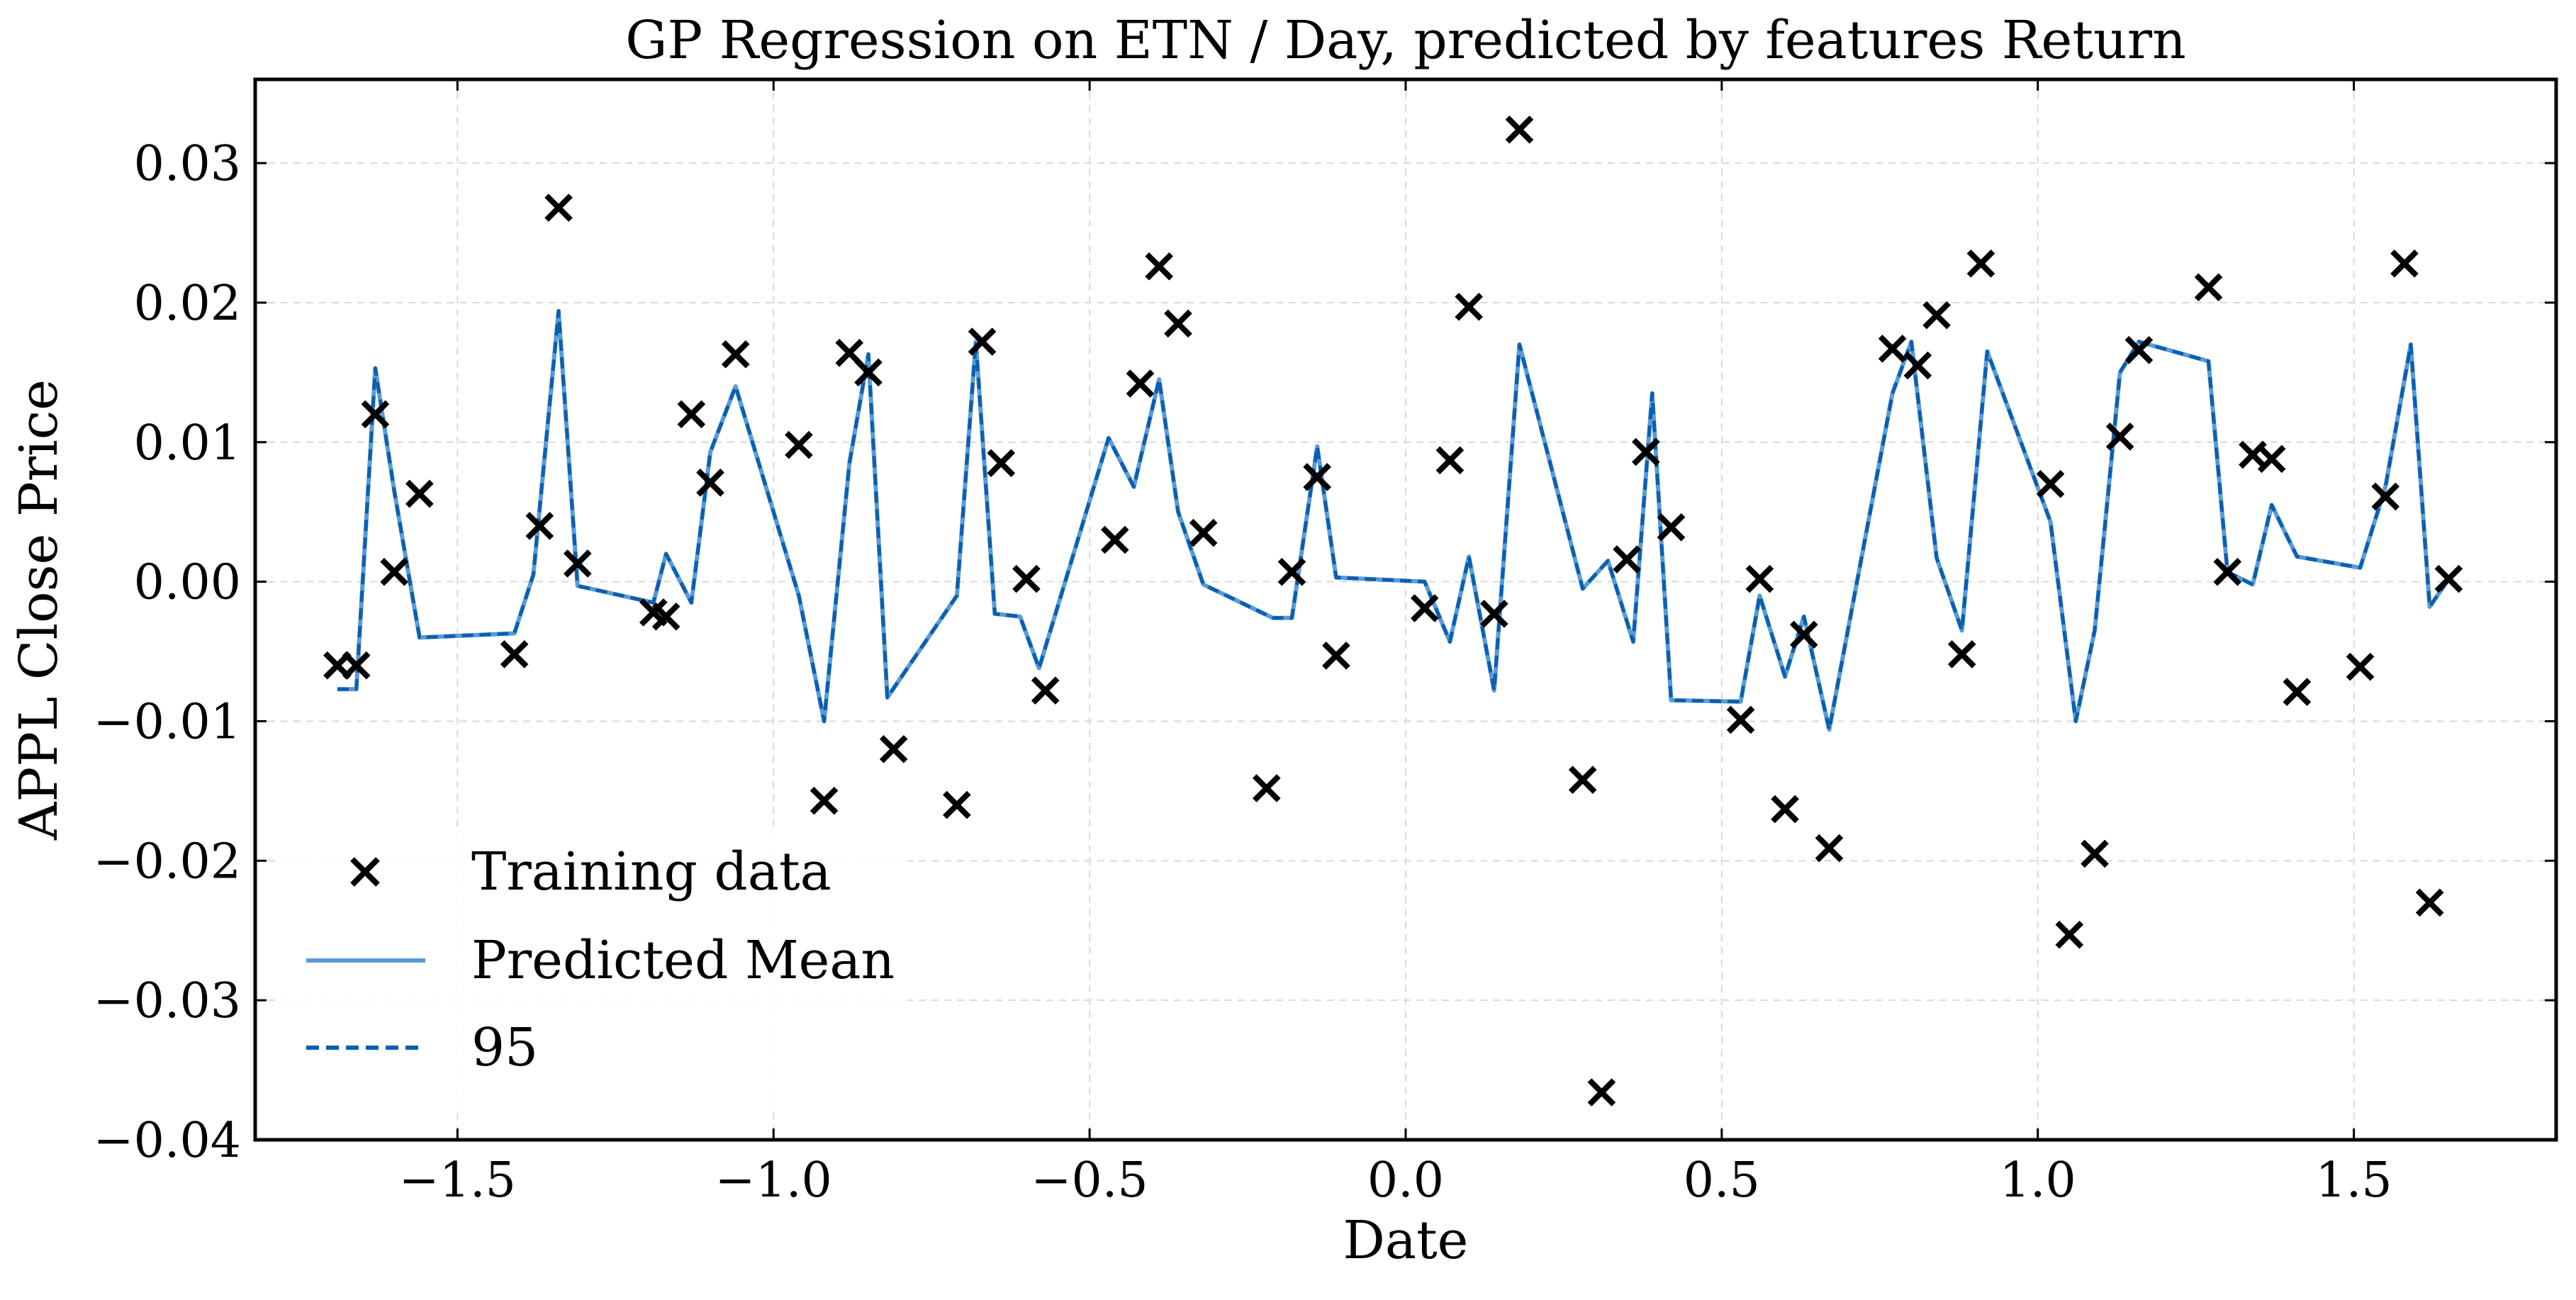  What do you see at coordinates (188, 583) in the screenshot?
I see `y-tick-label: 0.00` at bounding box center [188, 583].